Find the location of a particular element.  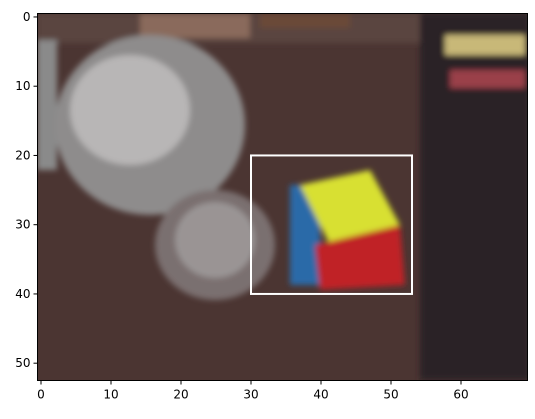

x-tick-label: 60 is located at coordinates (460, 395).